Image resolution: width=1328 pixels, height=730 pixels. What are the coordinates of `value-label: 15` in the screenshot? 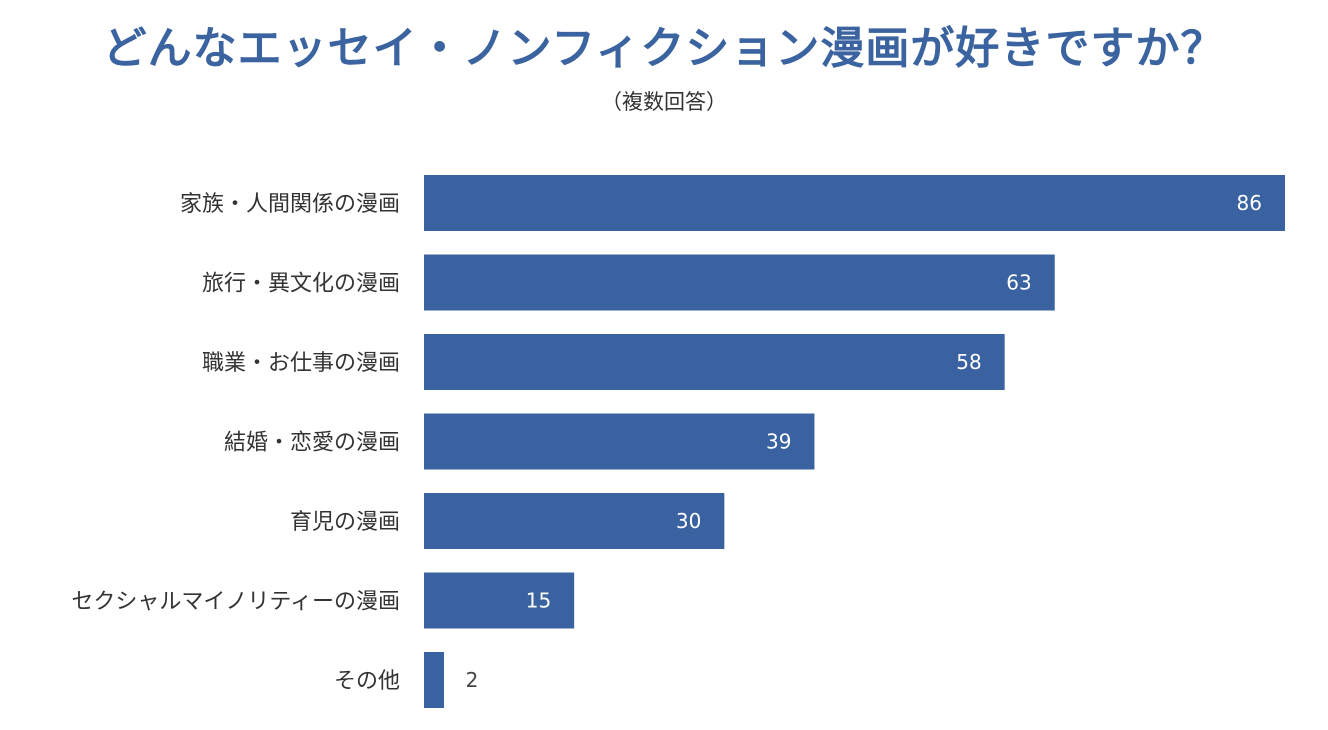 It's located at (538, 601).